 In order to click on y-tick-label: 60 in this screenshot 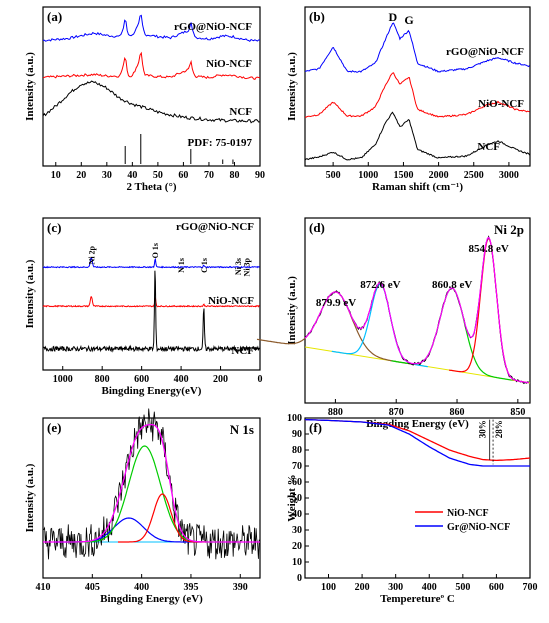, I will do `click(297, 482)`.